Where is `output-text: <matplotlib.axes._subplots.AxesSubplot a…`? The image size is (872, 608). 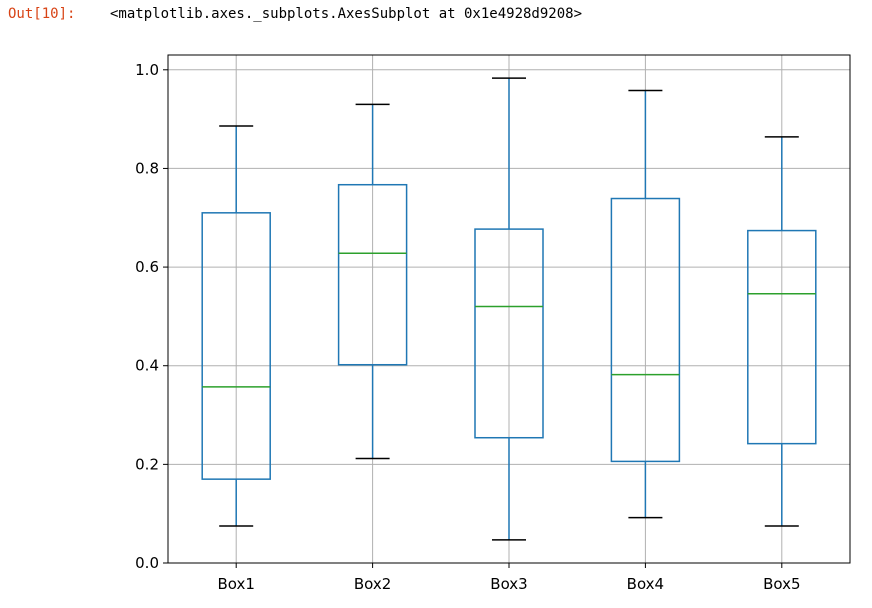
output-text: <matplotlib.axes._subplots.AxesSubplot a… is located at coordinates (346, 14).